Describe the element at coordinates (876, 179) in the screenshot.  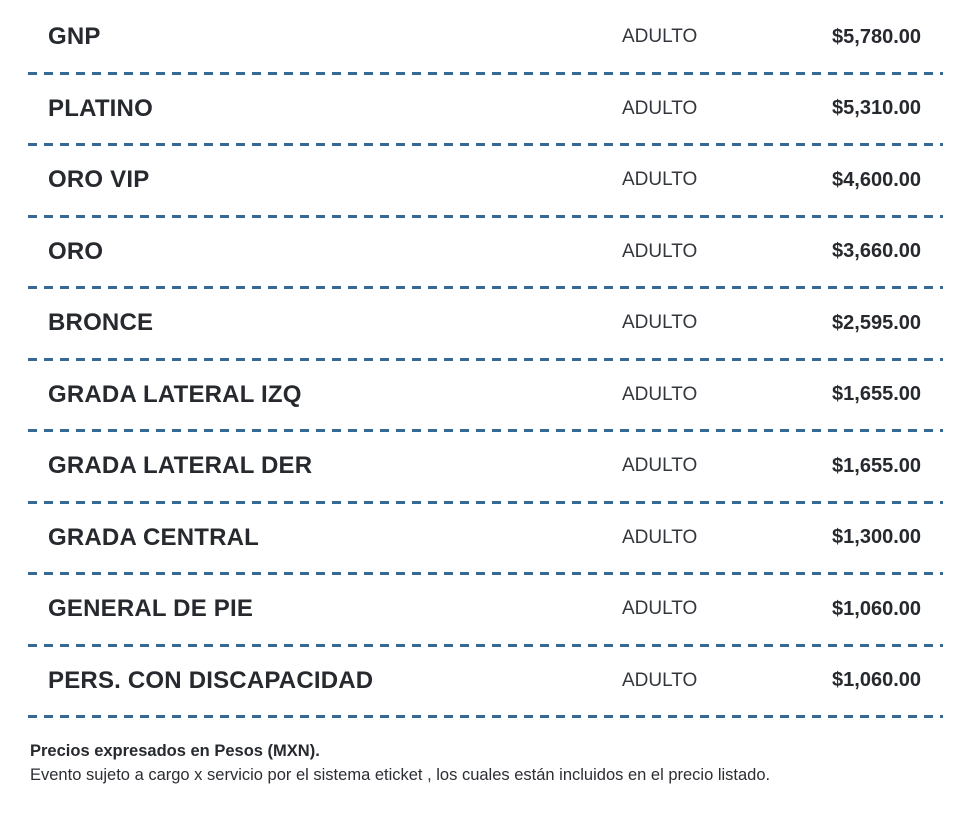
I see `ticket-price: $4,600.00` at that location.